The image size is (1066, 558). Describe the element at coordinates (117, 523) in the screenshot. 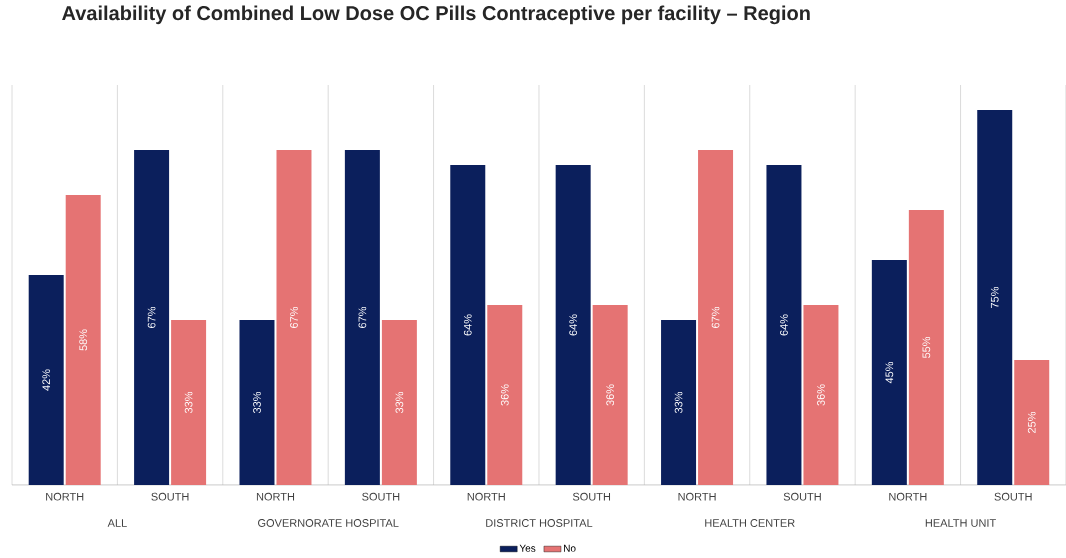

I see `text: ALL` at that location.